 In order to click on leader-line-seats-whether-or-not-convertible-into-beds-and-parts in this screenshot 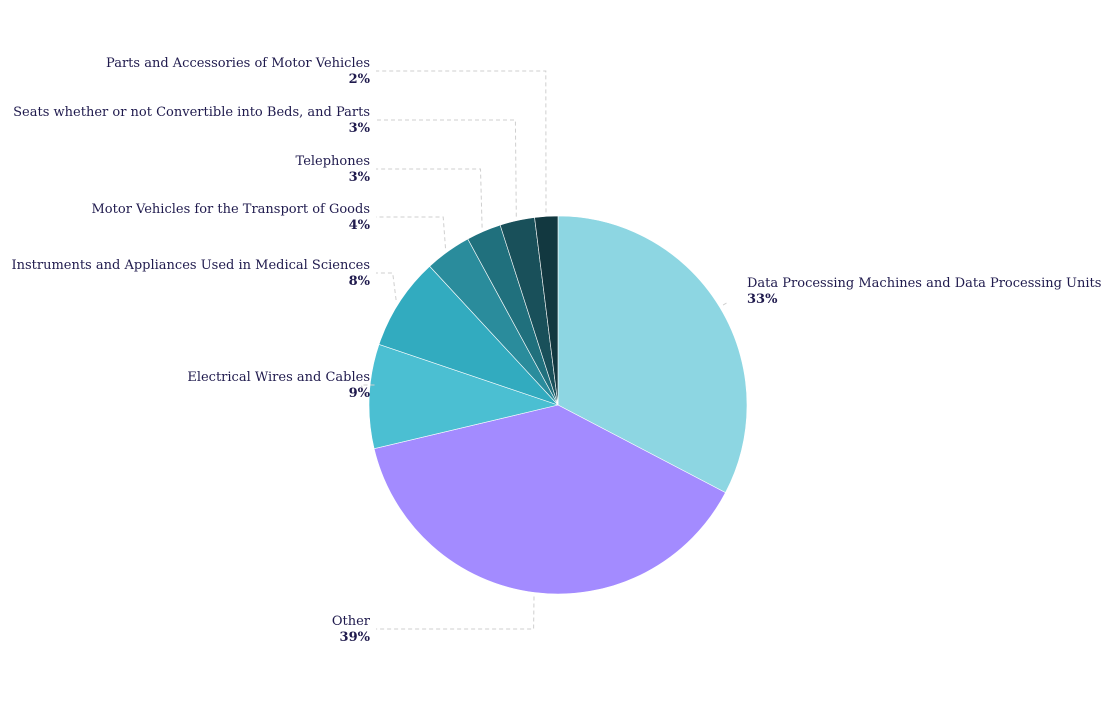, I will do `click(446, 168)`.